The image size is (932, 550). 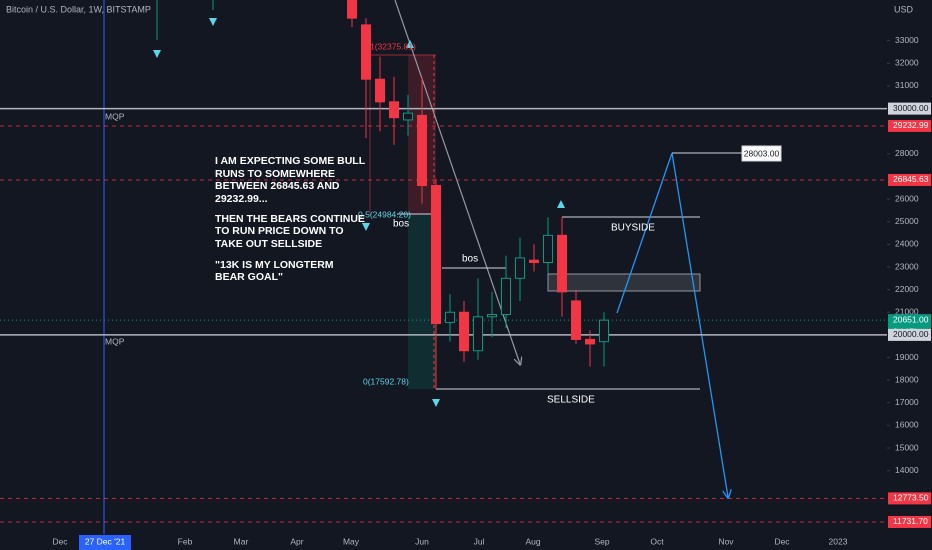 What do you see at coordinates (274, 265) in the screenshot?
I see `annotation: "13K IS MY LONGTERM` at bounding box center [274, 265].